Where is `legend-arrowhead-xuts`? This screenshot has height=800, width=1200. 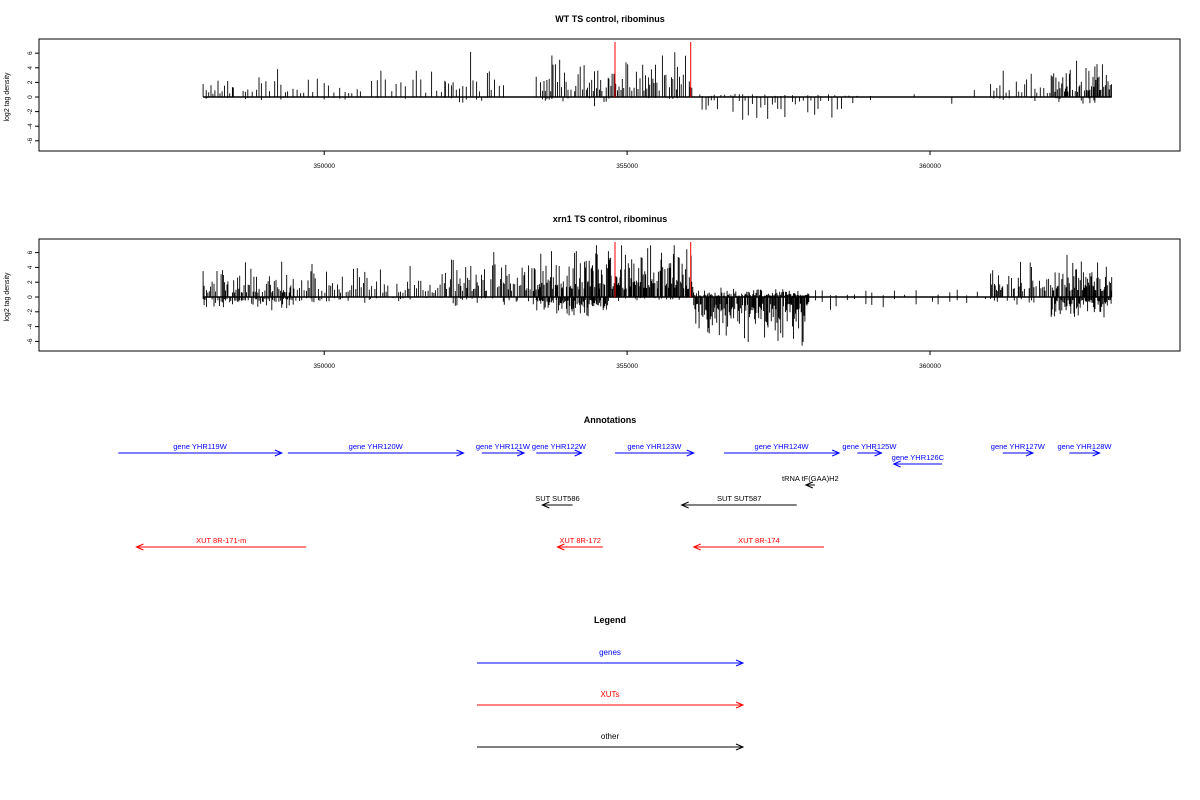
legend-arrowhead-xuts is located at coordinates (740, 705).